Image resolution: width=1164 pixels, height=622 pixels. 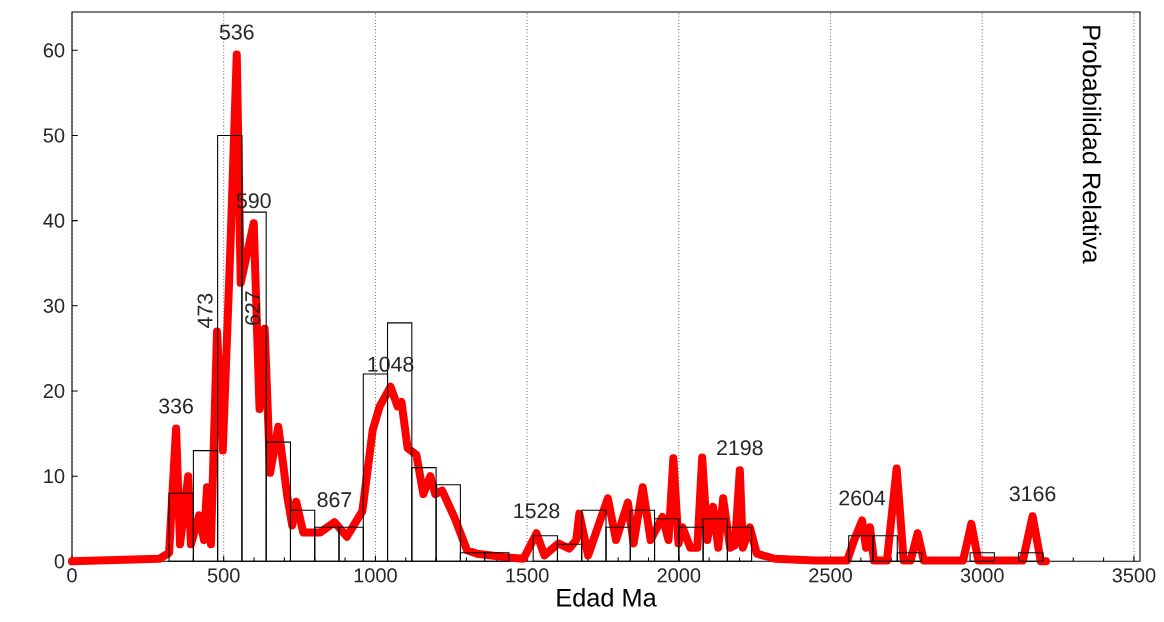 I want to click on y-tick-label: 20, so click(x=54, y=391).